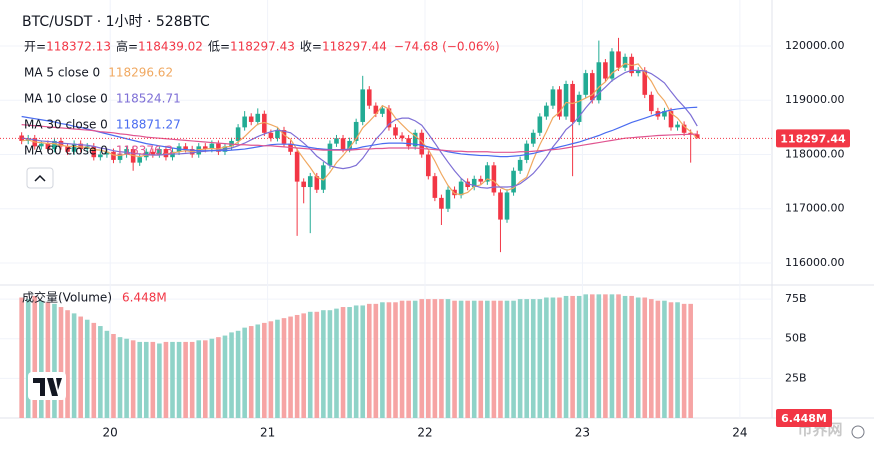 This screenshot has height=454, width=874. Describe the element at coordinates (144, 151) in the screenshot. I see `legend-value: 118376.3` at that location.